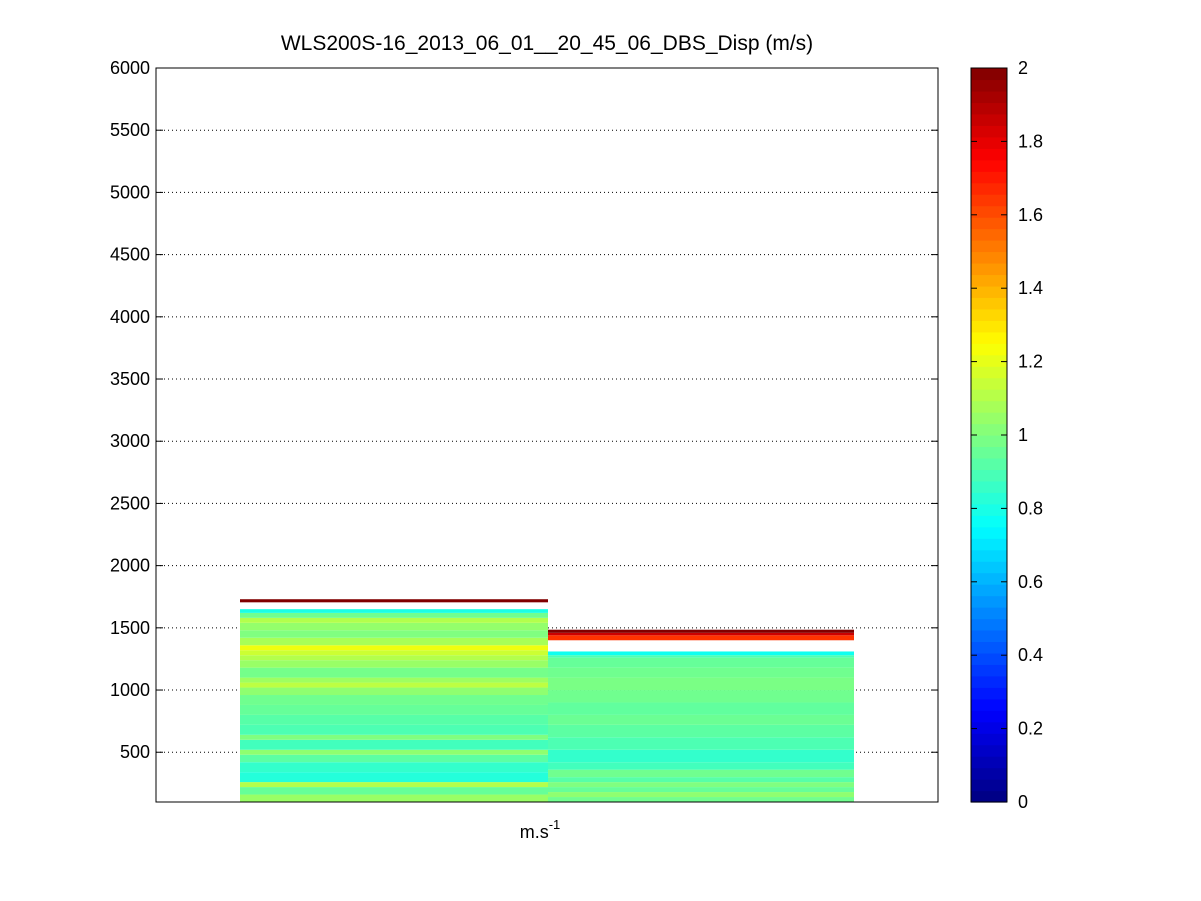 The height and width of the screenshot is (901, 1201). I want to click on colorbar-tick-label: 2, so click(1023, 68).